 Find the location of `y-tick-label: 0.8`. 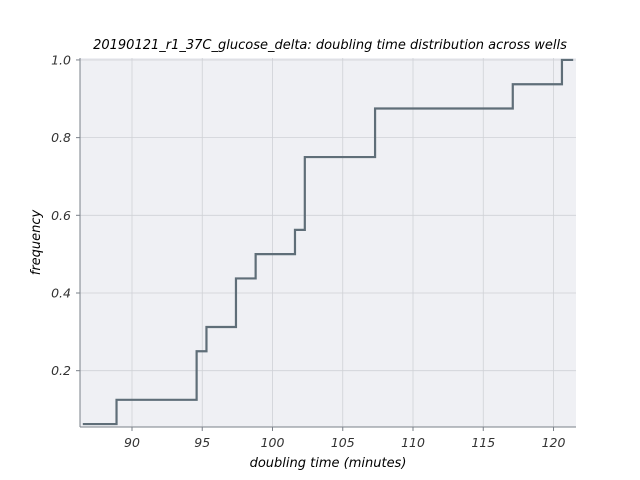

y-tick-label: 0.8 is located at coordinates (61, 137).